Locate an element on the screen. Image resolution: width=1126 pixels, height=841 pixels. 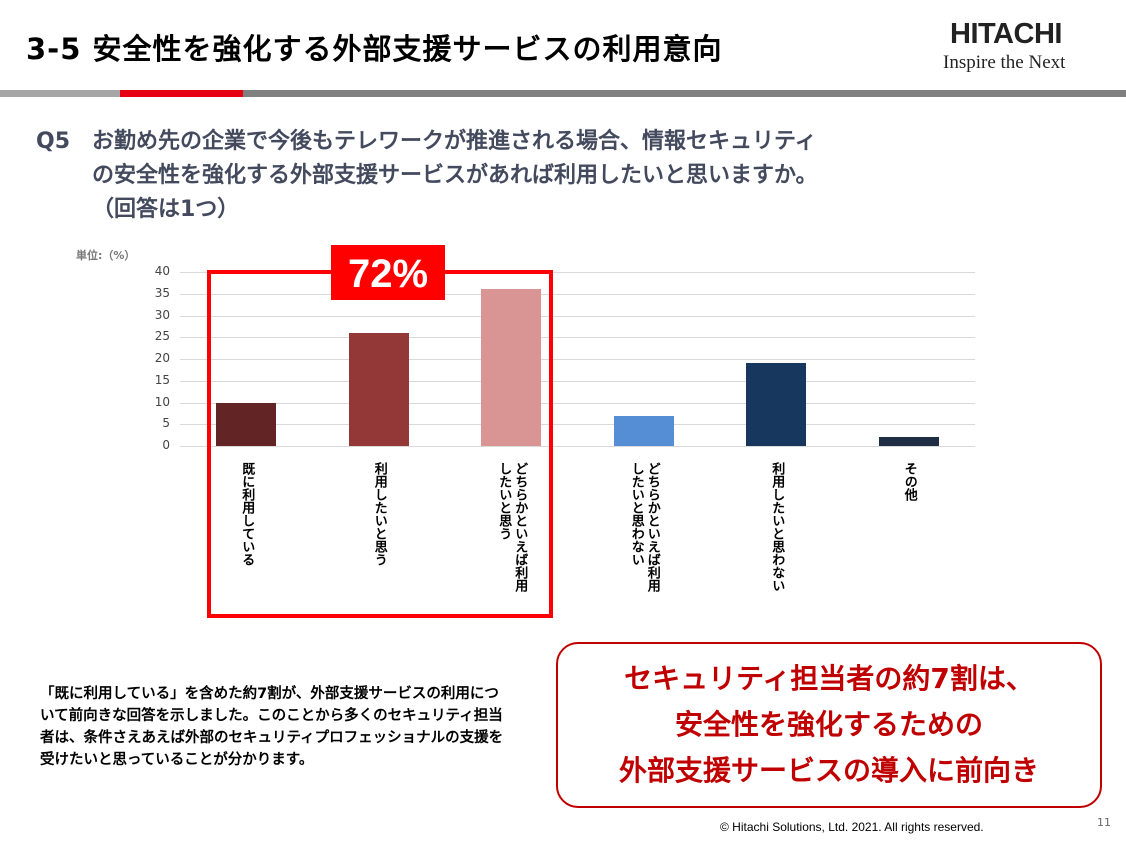
callout-line: 安全性を強化するための is located at coordinates (828, 724).